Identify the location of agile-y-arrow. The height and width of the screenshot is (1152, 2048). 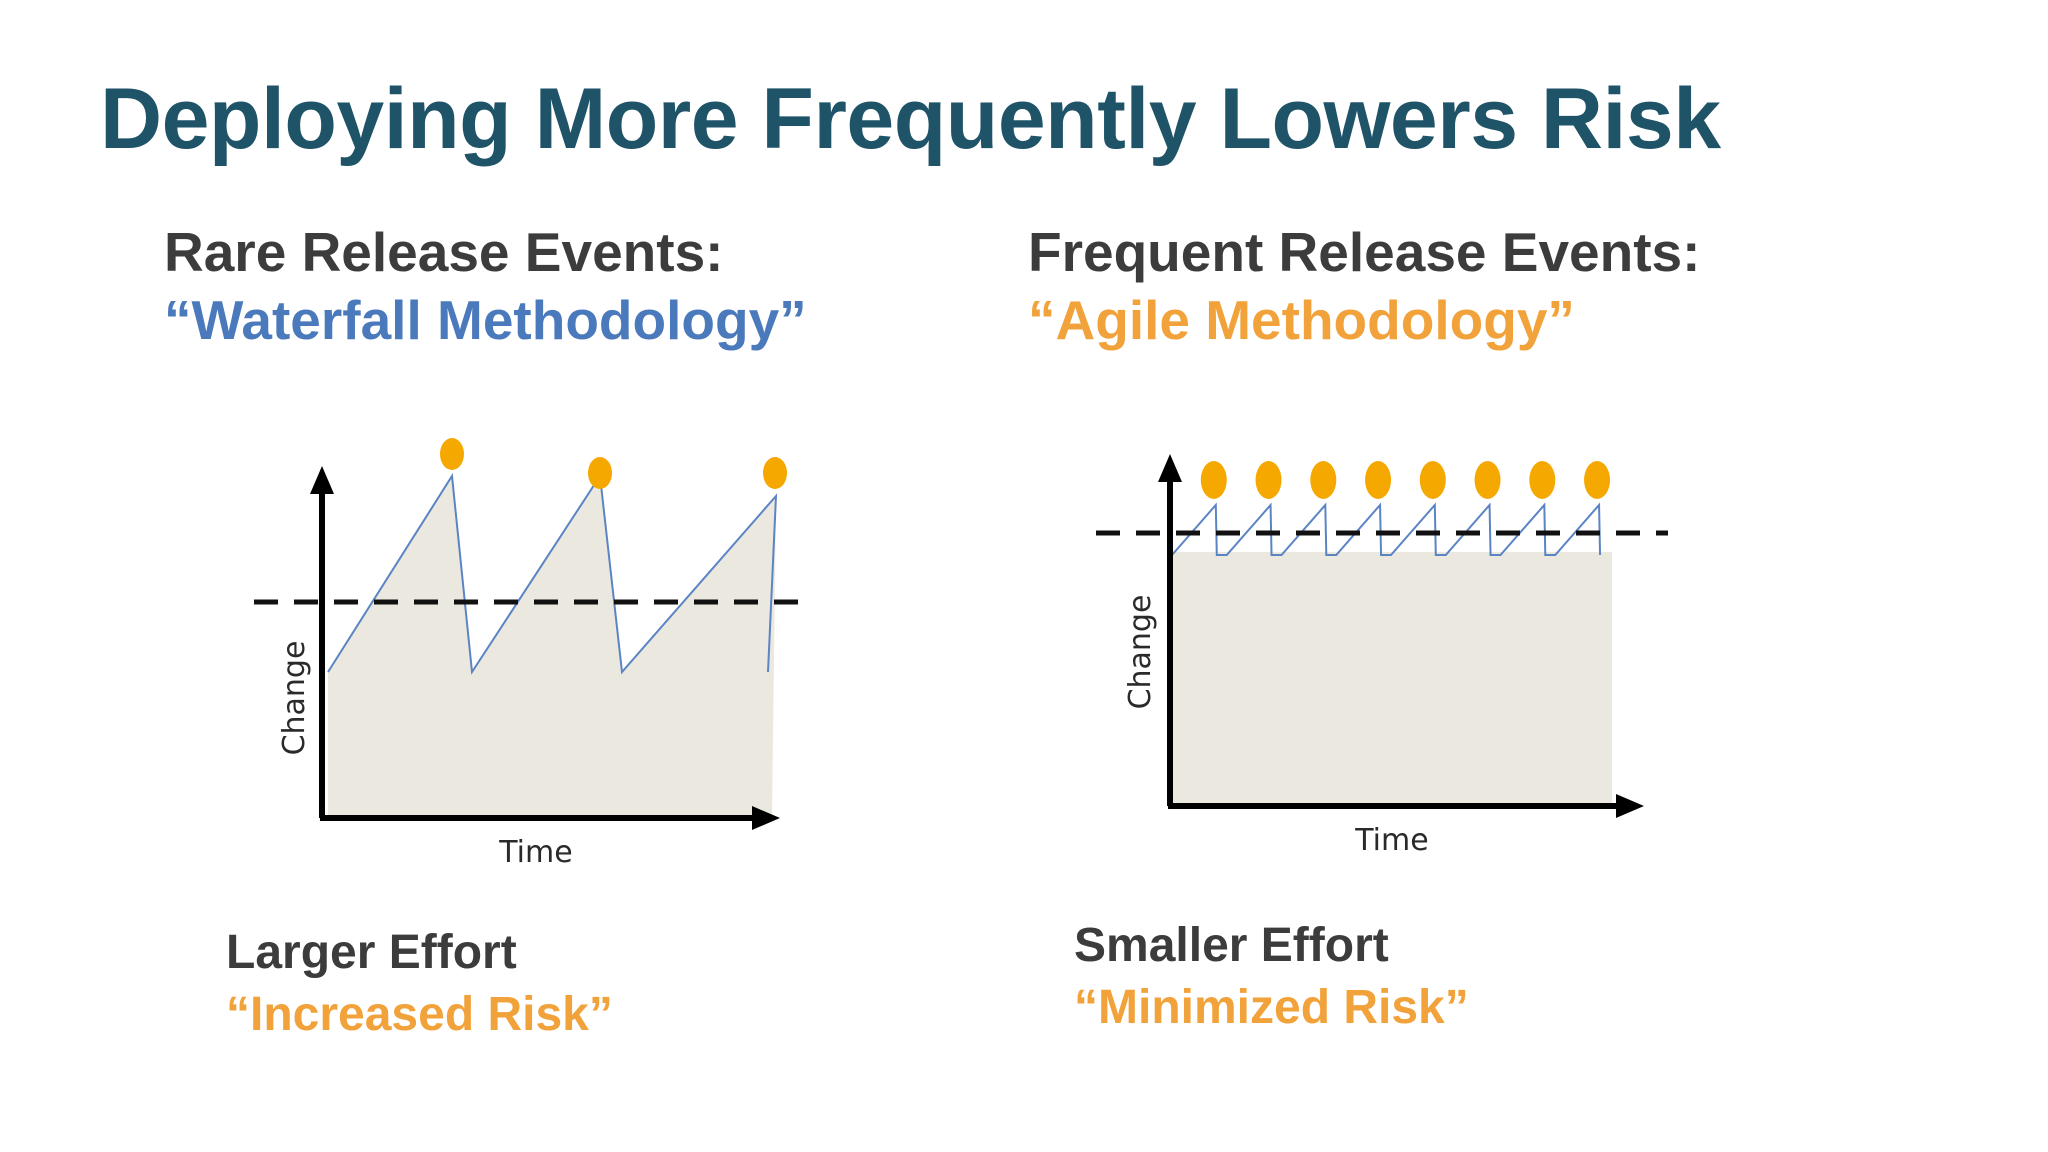
(1170, 468).